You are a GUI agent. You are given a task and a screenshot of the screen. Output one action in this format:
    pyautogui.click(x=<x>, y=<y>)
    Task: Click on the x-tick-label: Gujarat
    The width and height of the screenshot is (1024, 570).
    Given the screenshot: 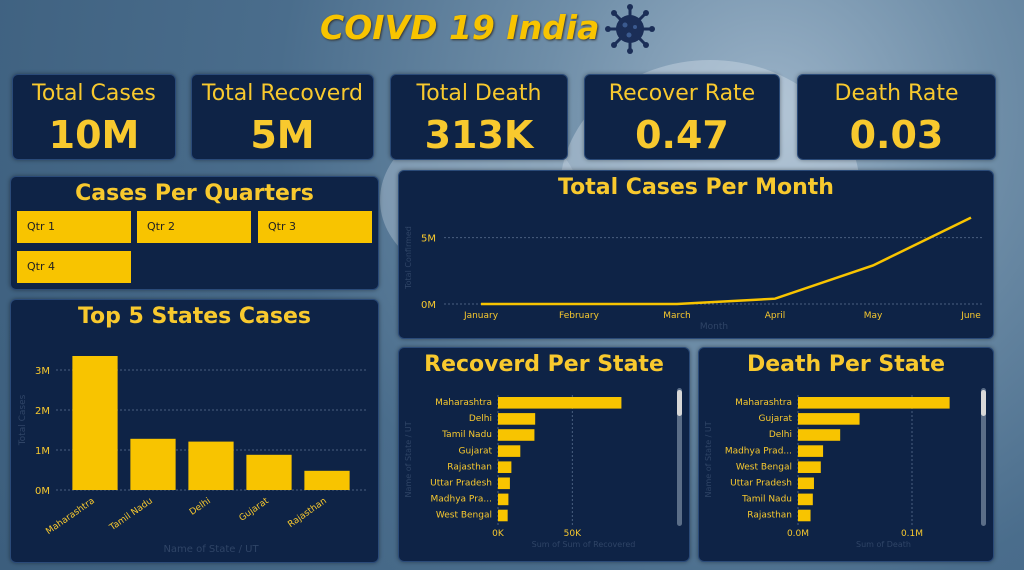 What is the action you would take?
    pyautogui.click(x=255, y=510)
    